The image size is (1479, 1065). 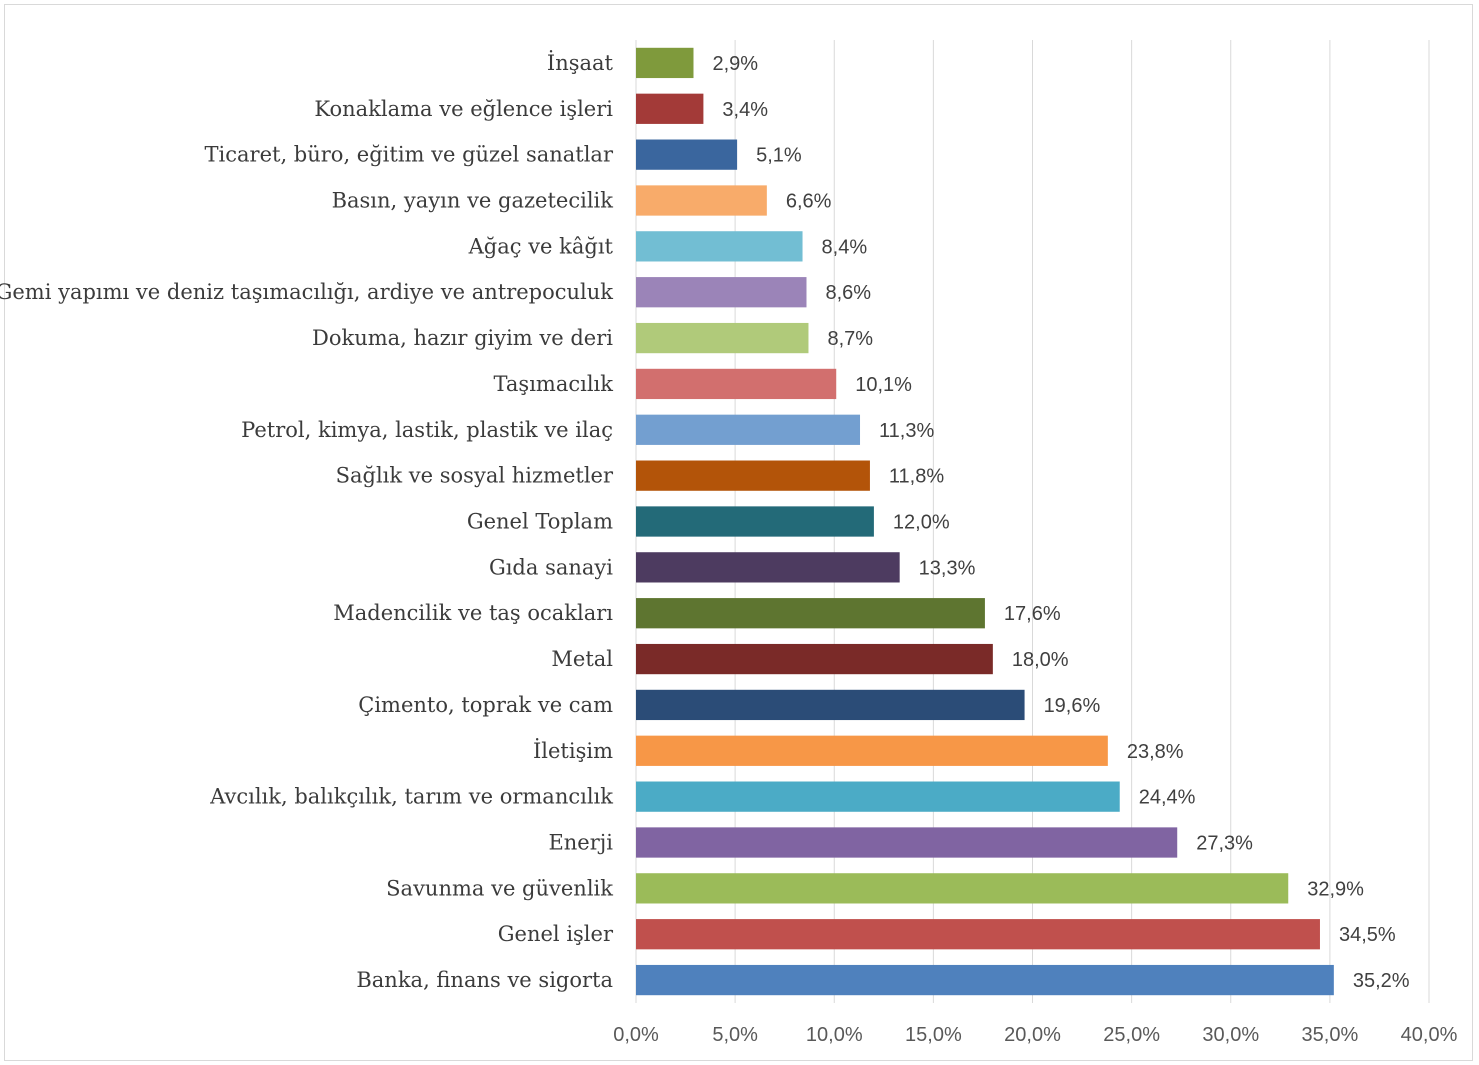 I want to click on data-label: 12,0%, so click(x=921, y=523).